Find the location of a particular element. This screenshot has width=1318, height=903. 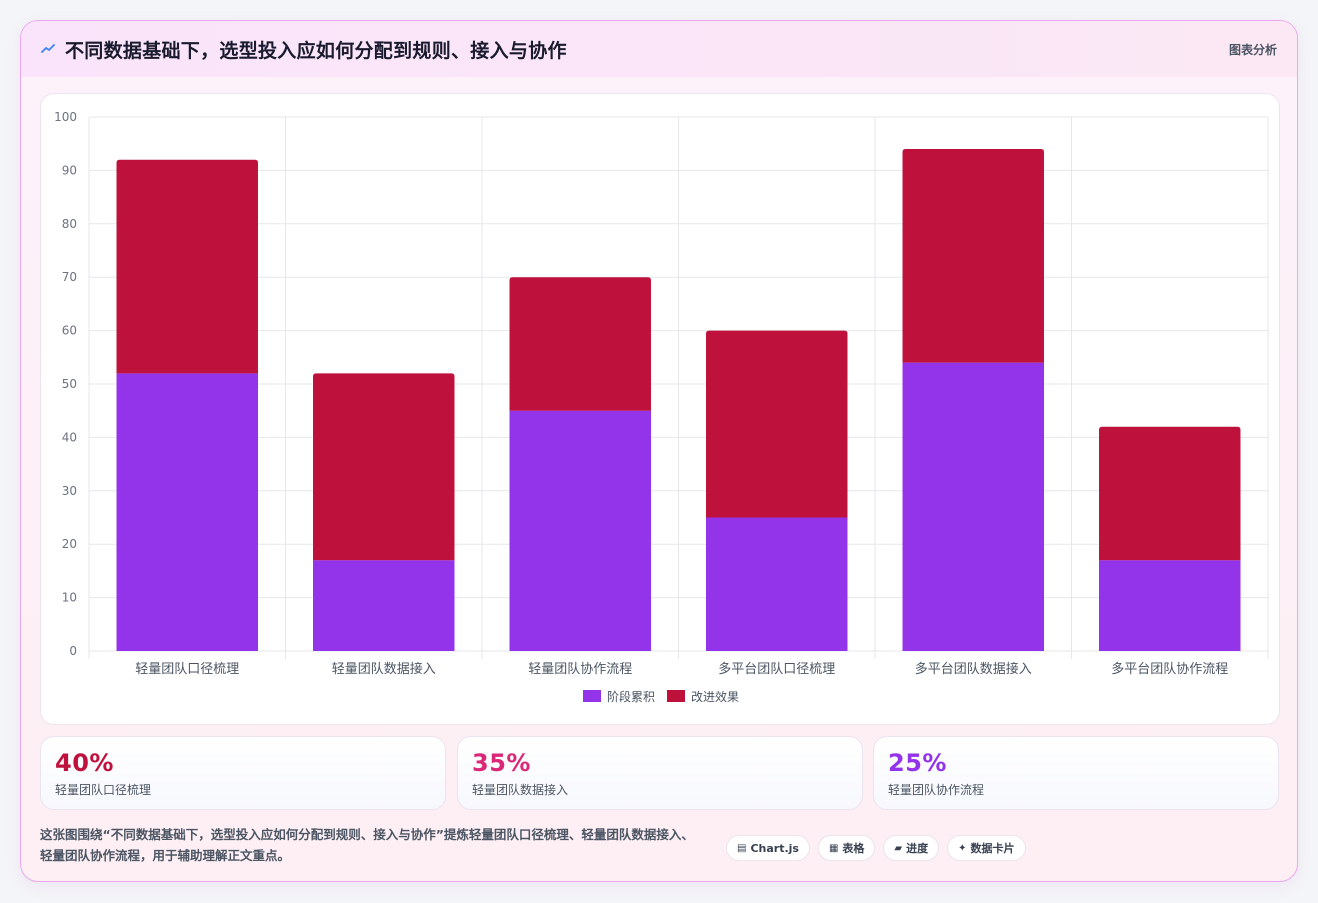

chip-table: ▦ 表格 is located at coordinates (846, 848).